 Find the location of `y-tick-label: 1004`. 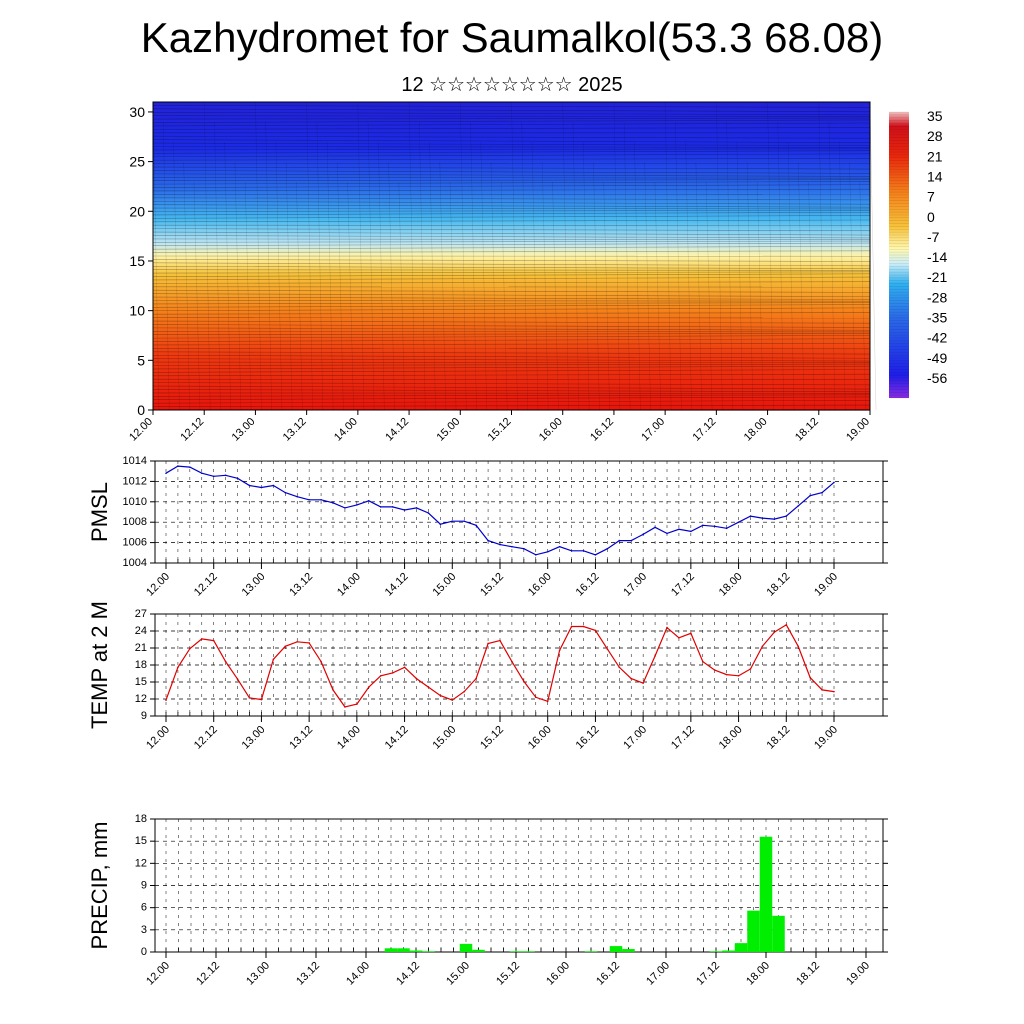

y-tick-label: 1004 is located at coordinates (135, 563).